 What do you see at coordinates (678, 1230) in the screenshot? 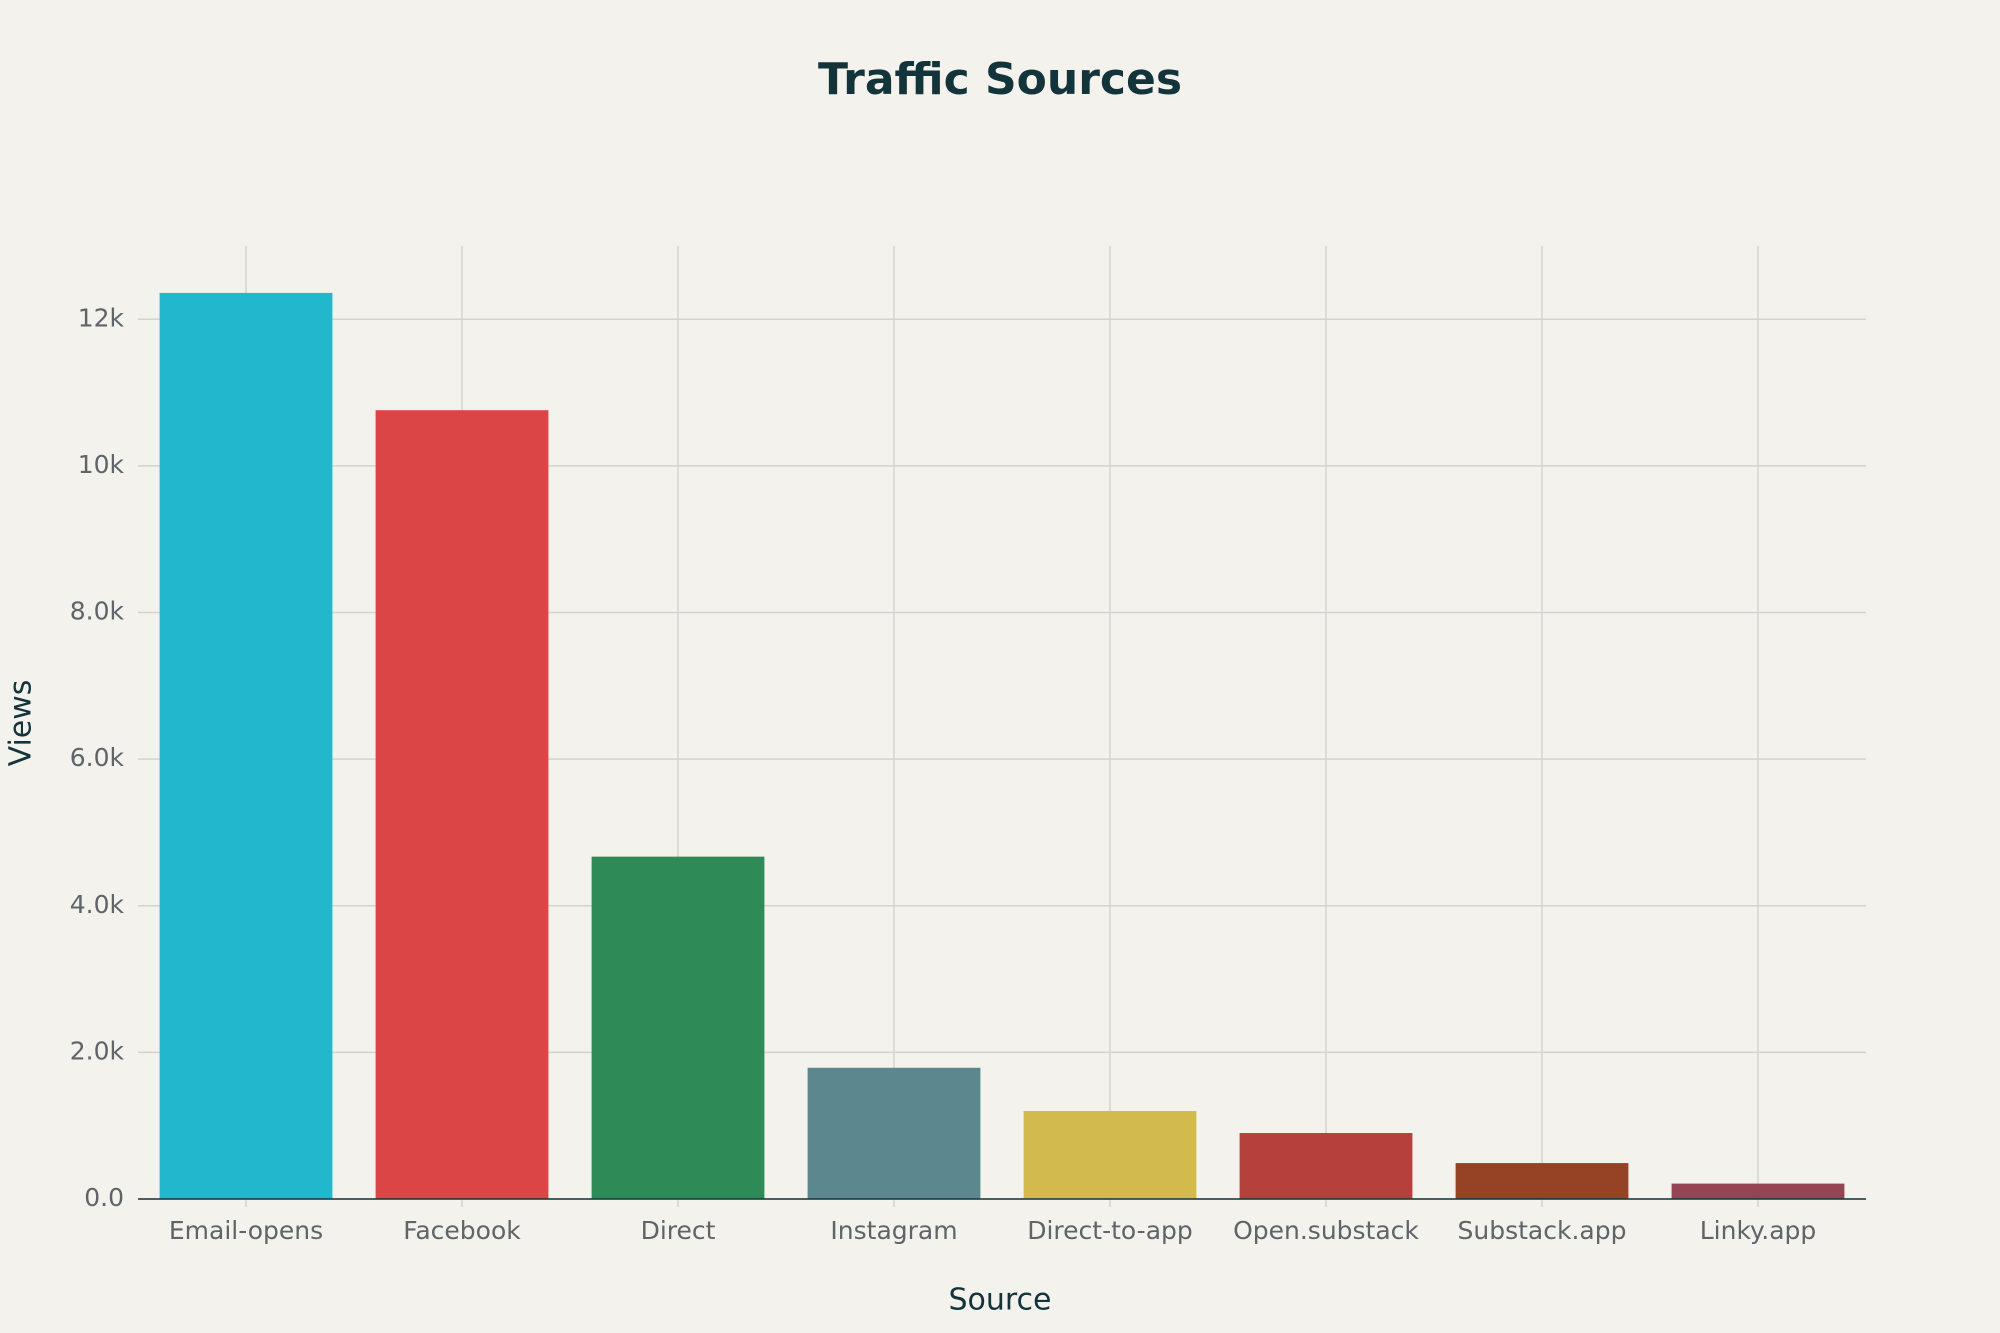
I see `x-tick-label: Direct` at bounding box center [678, 1230].